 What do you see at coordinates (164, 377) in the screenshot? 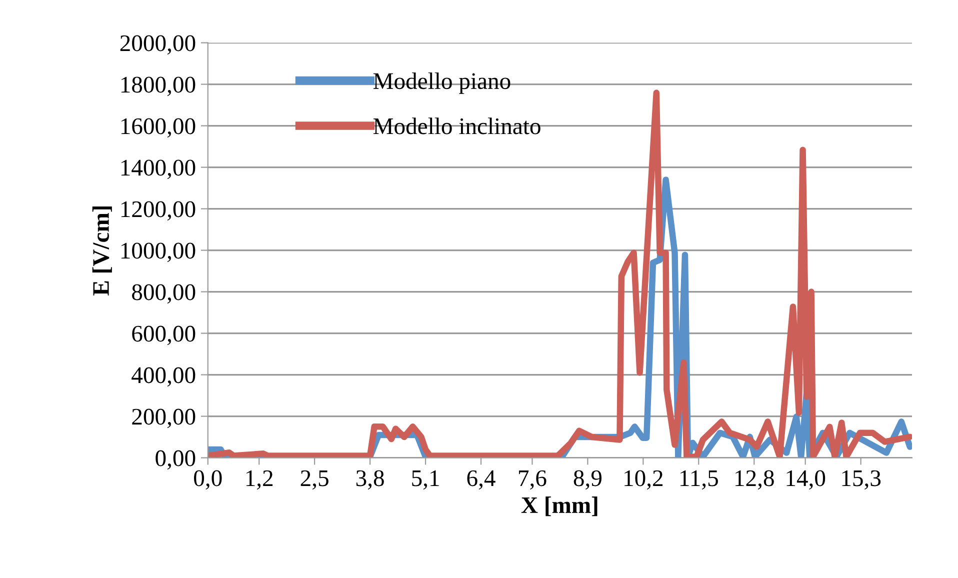
I see `y-tick-label: 400,00` at bounding box center [164, 377].